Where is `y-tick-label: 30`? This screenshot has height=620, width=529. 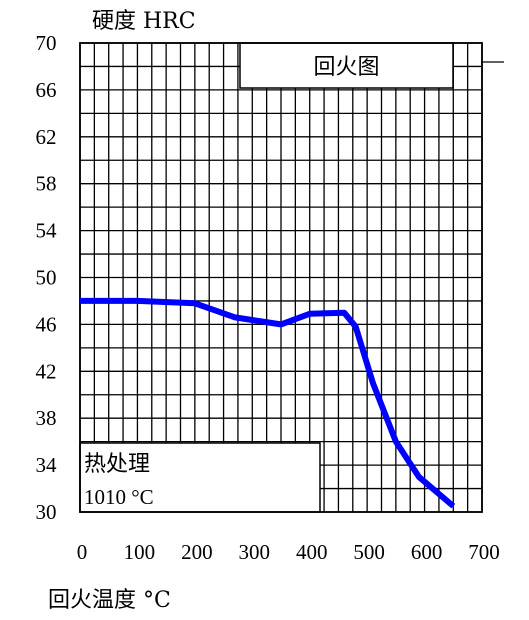
y-tick-label: 30 is located at coordinates (46, 512).